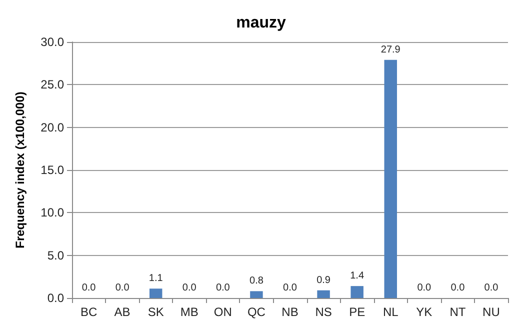 The height and width of the screenshot is (332, 522). What do you see at coordinates (390, 312) in the screenshot?
I see `x-tick-label: NL` at bounding box center [390, 312].